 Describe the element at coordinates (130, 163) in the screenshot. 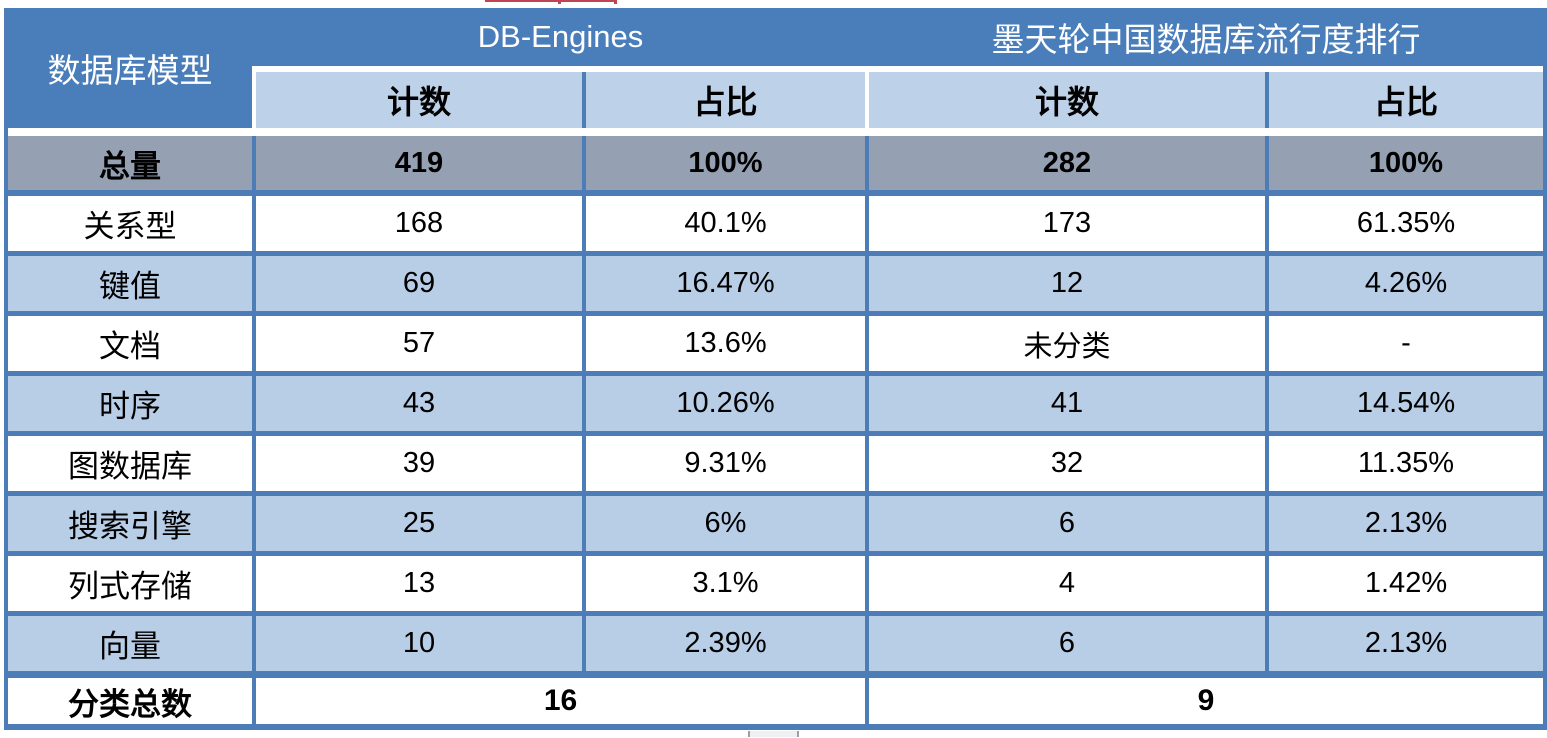

I see `row-label: 总量` at that location.